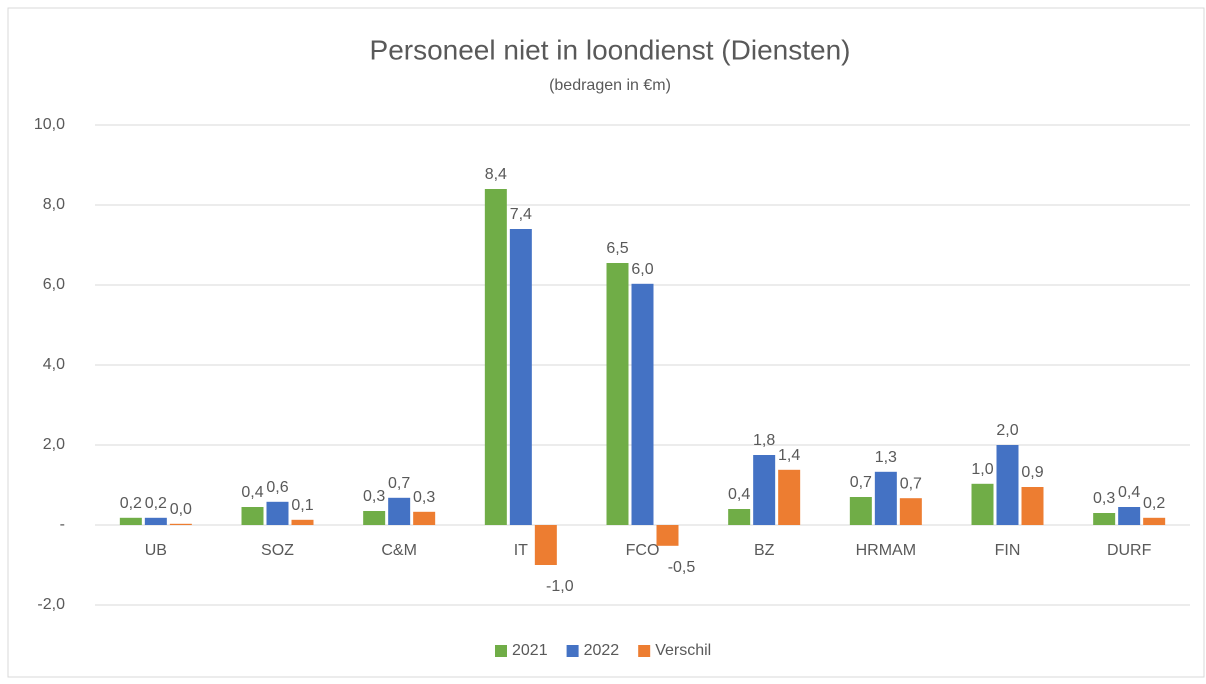 This screenshot has width=1206, height=684. Describe the element at coordinates (181, 509) in the screenshot. I see `data-label: 0,0` at that location.